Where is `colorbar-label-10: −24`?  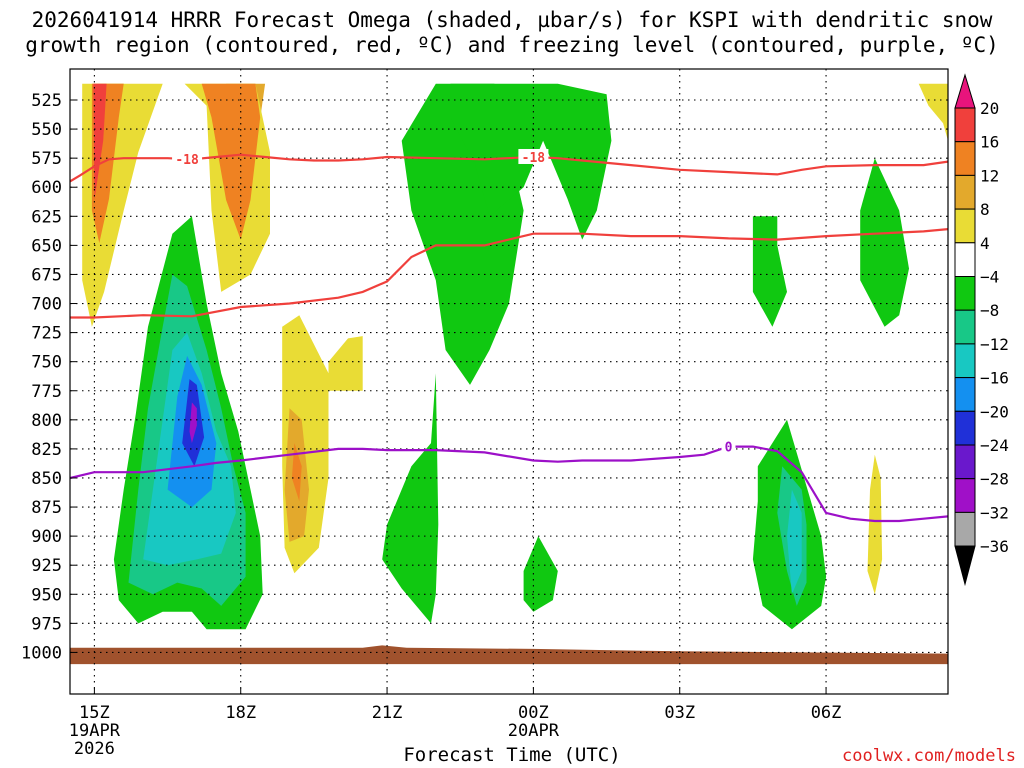
colorbar-label-10: −24 is located at coordinates (994, 445).